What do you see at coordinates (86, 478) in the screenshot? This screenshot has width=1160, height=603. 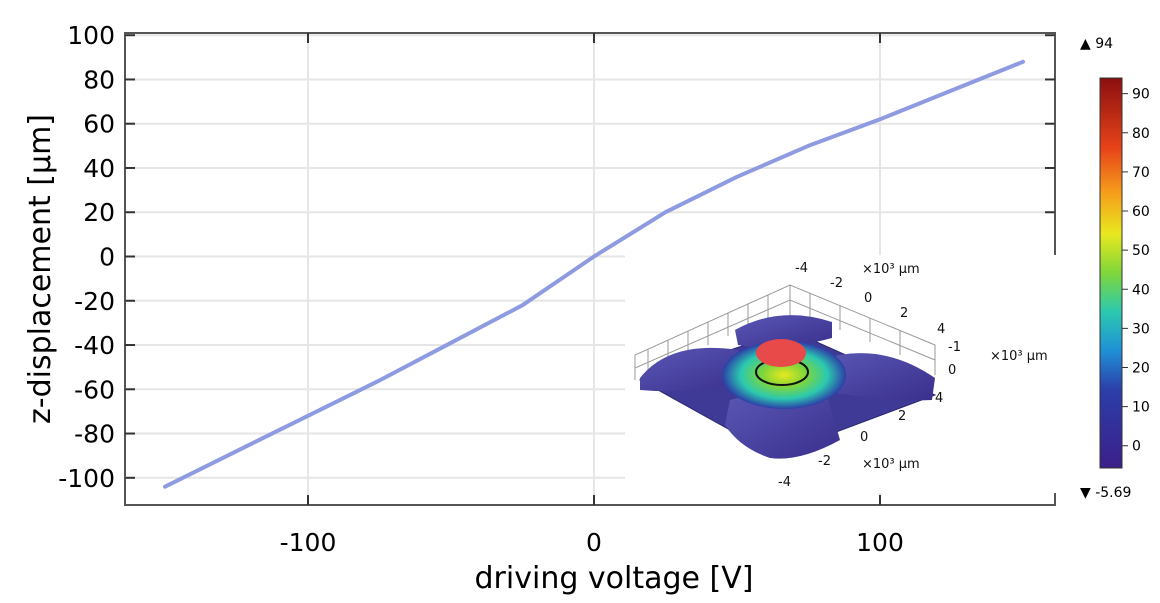 I see `y-tick-label: -100` at bounding box center [86, 478].